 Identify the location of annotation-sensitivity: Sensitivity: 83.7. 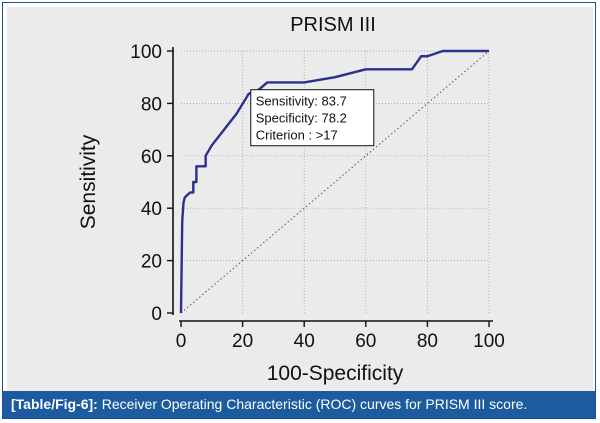
(301, 101).